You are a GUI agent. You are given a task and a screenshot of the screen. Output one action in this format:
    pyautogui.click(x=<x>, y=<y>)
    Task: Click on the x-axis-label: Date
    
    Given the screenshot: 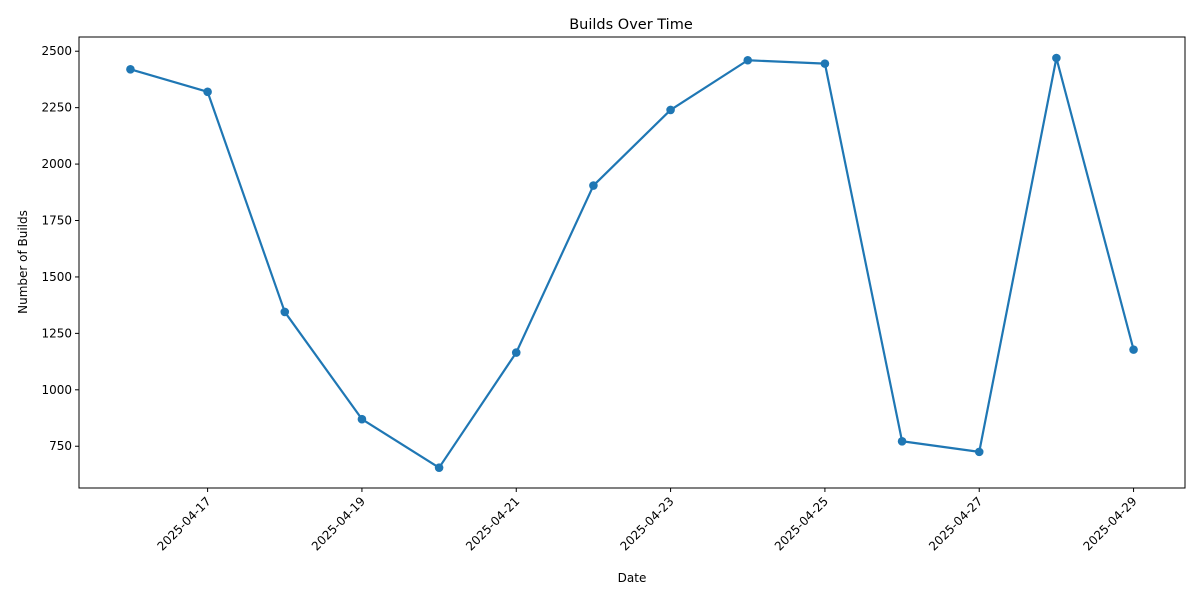 What is the action you would take?
    pyautogui.click(x=632, y=578)
    